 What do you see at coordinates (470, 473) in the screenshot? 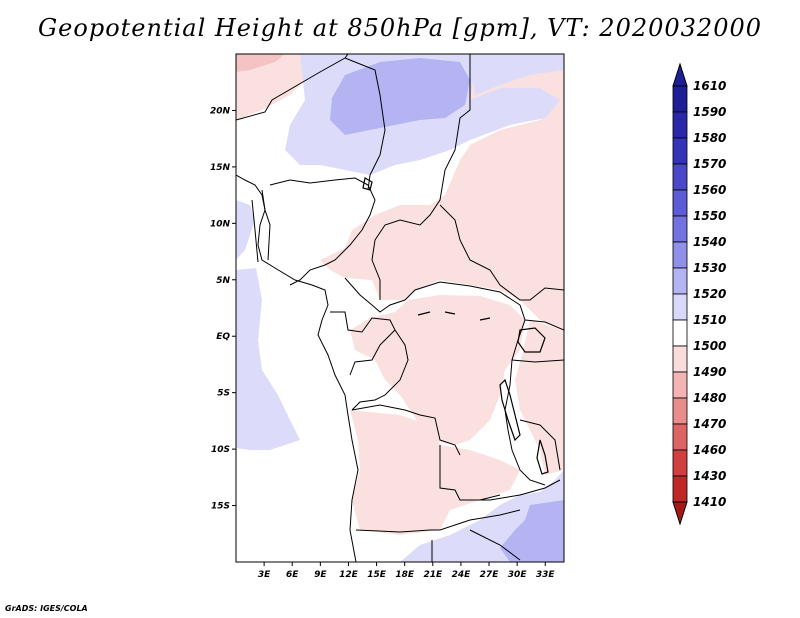
I see `border-angola-zambia` at bounding box center [470, 473].